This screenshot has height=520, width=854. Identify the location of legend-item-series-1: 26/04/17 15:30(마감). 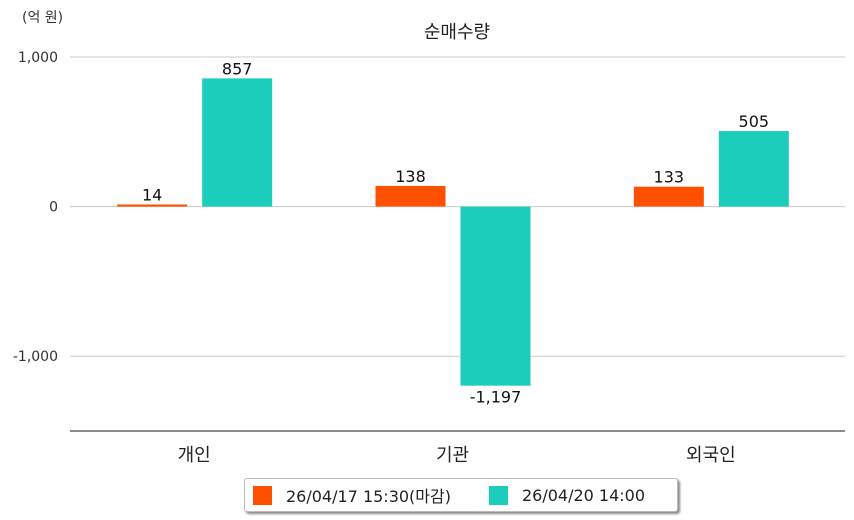
(352, 495).